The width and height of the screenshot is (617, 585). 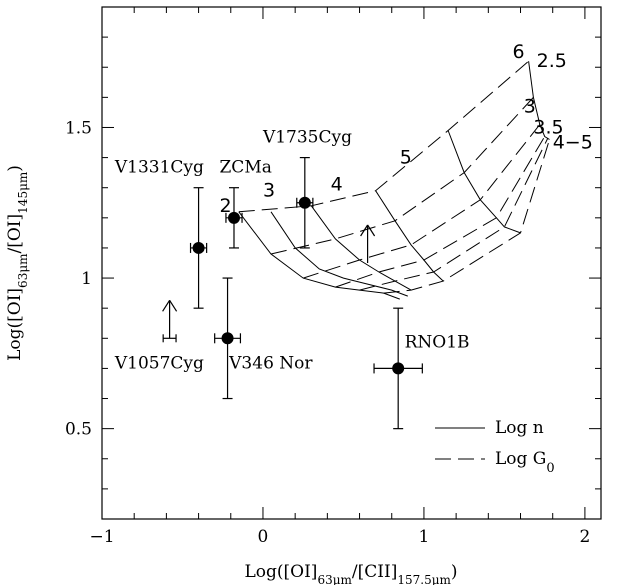 I want to click on data-point-v1735cyg, so click(x=305, y=202).